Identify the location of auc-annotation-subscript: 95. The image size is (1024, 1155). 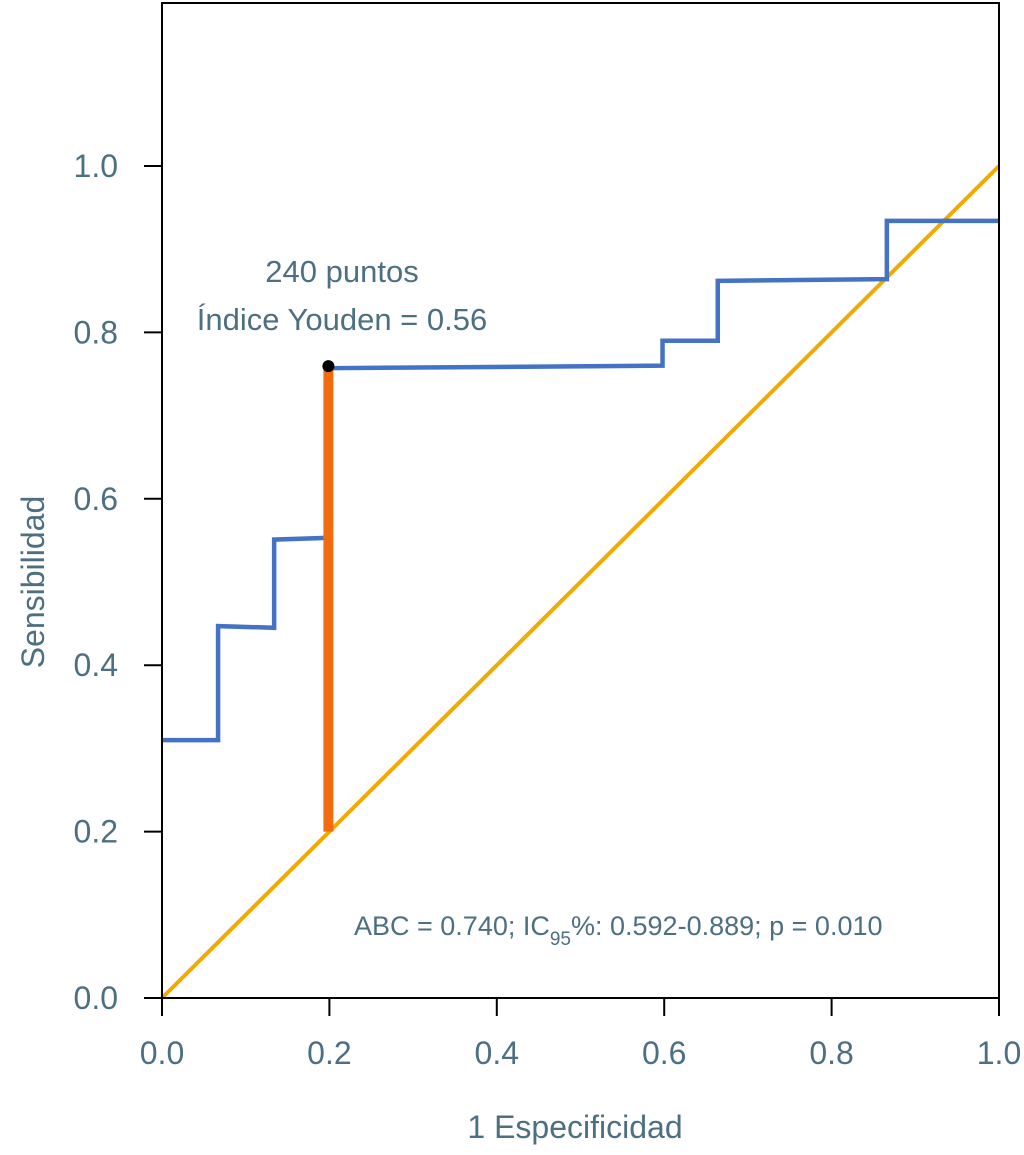
(560, 939).